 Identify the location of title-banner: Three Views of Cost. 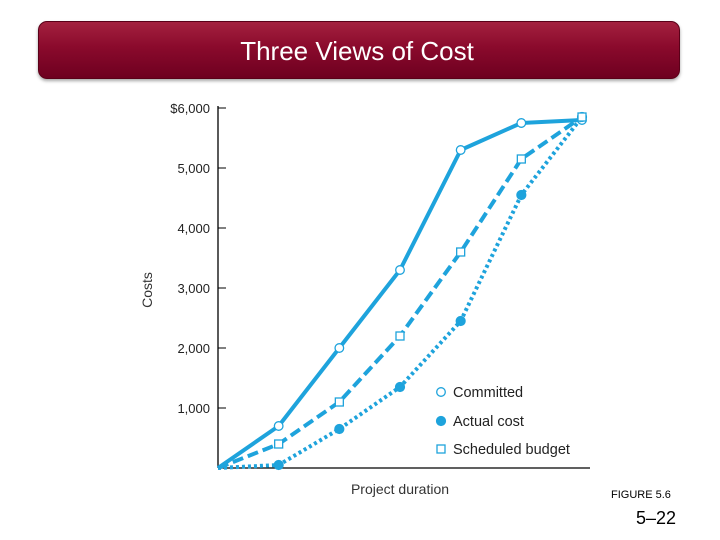
(359, 50).